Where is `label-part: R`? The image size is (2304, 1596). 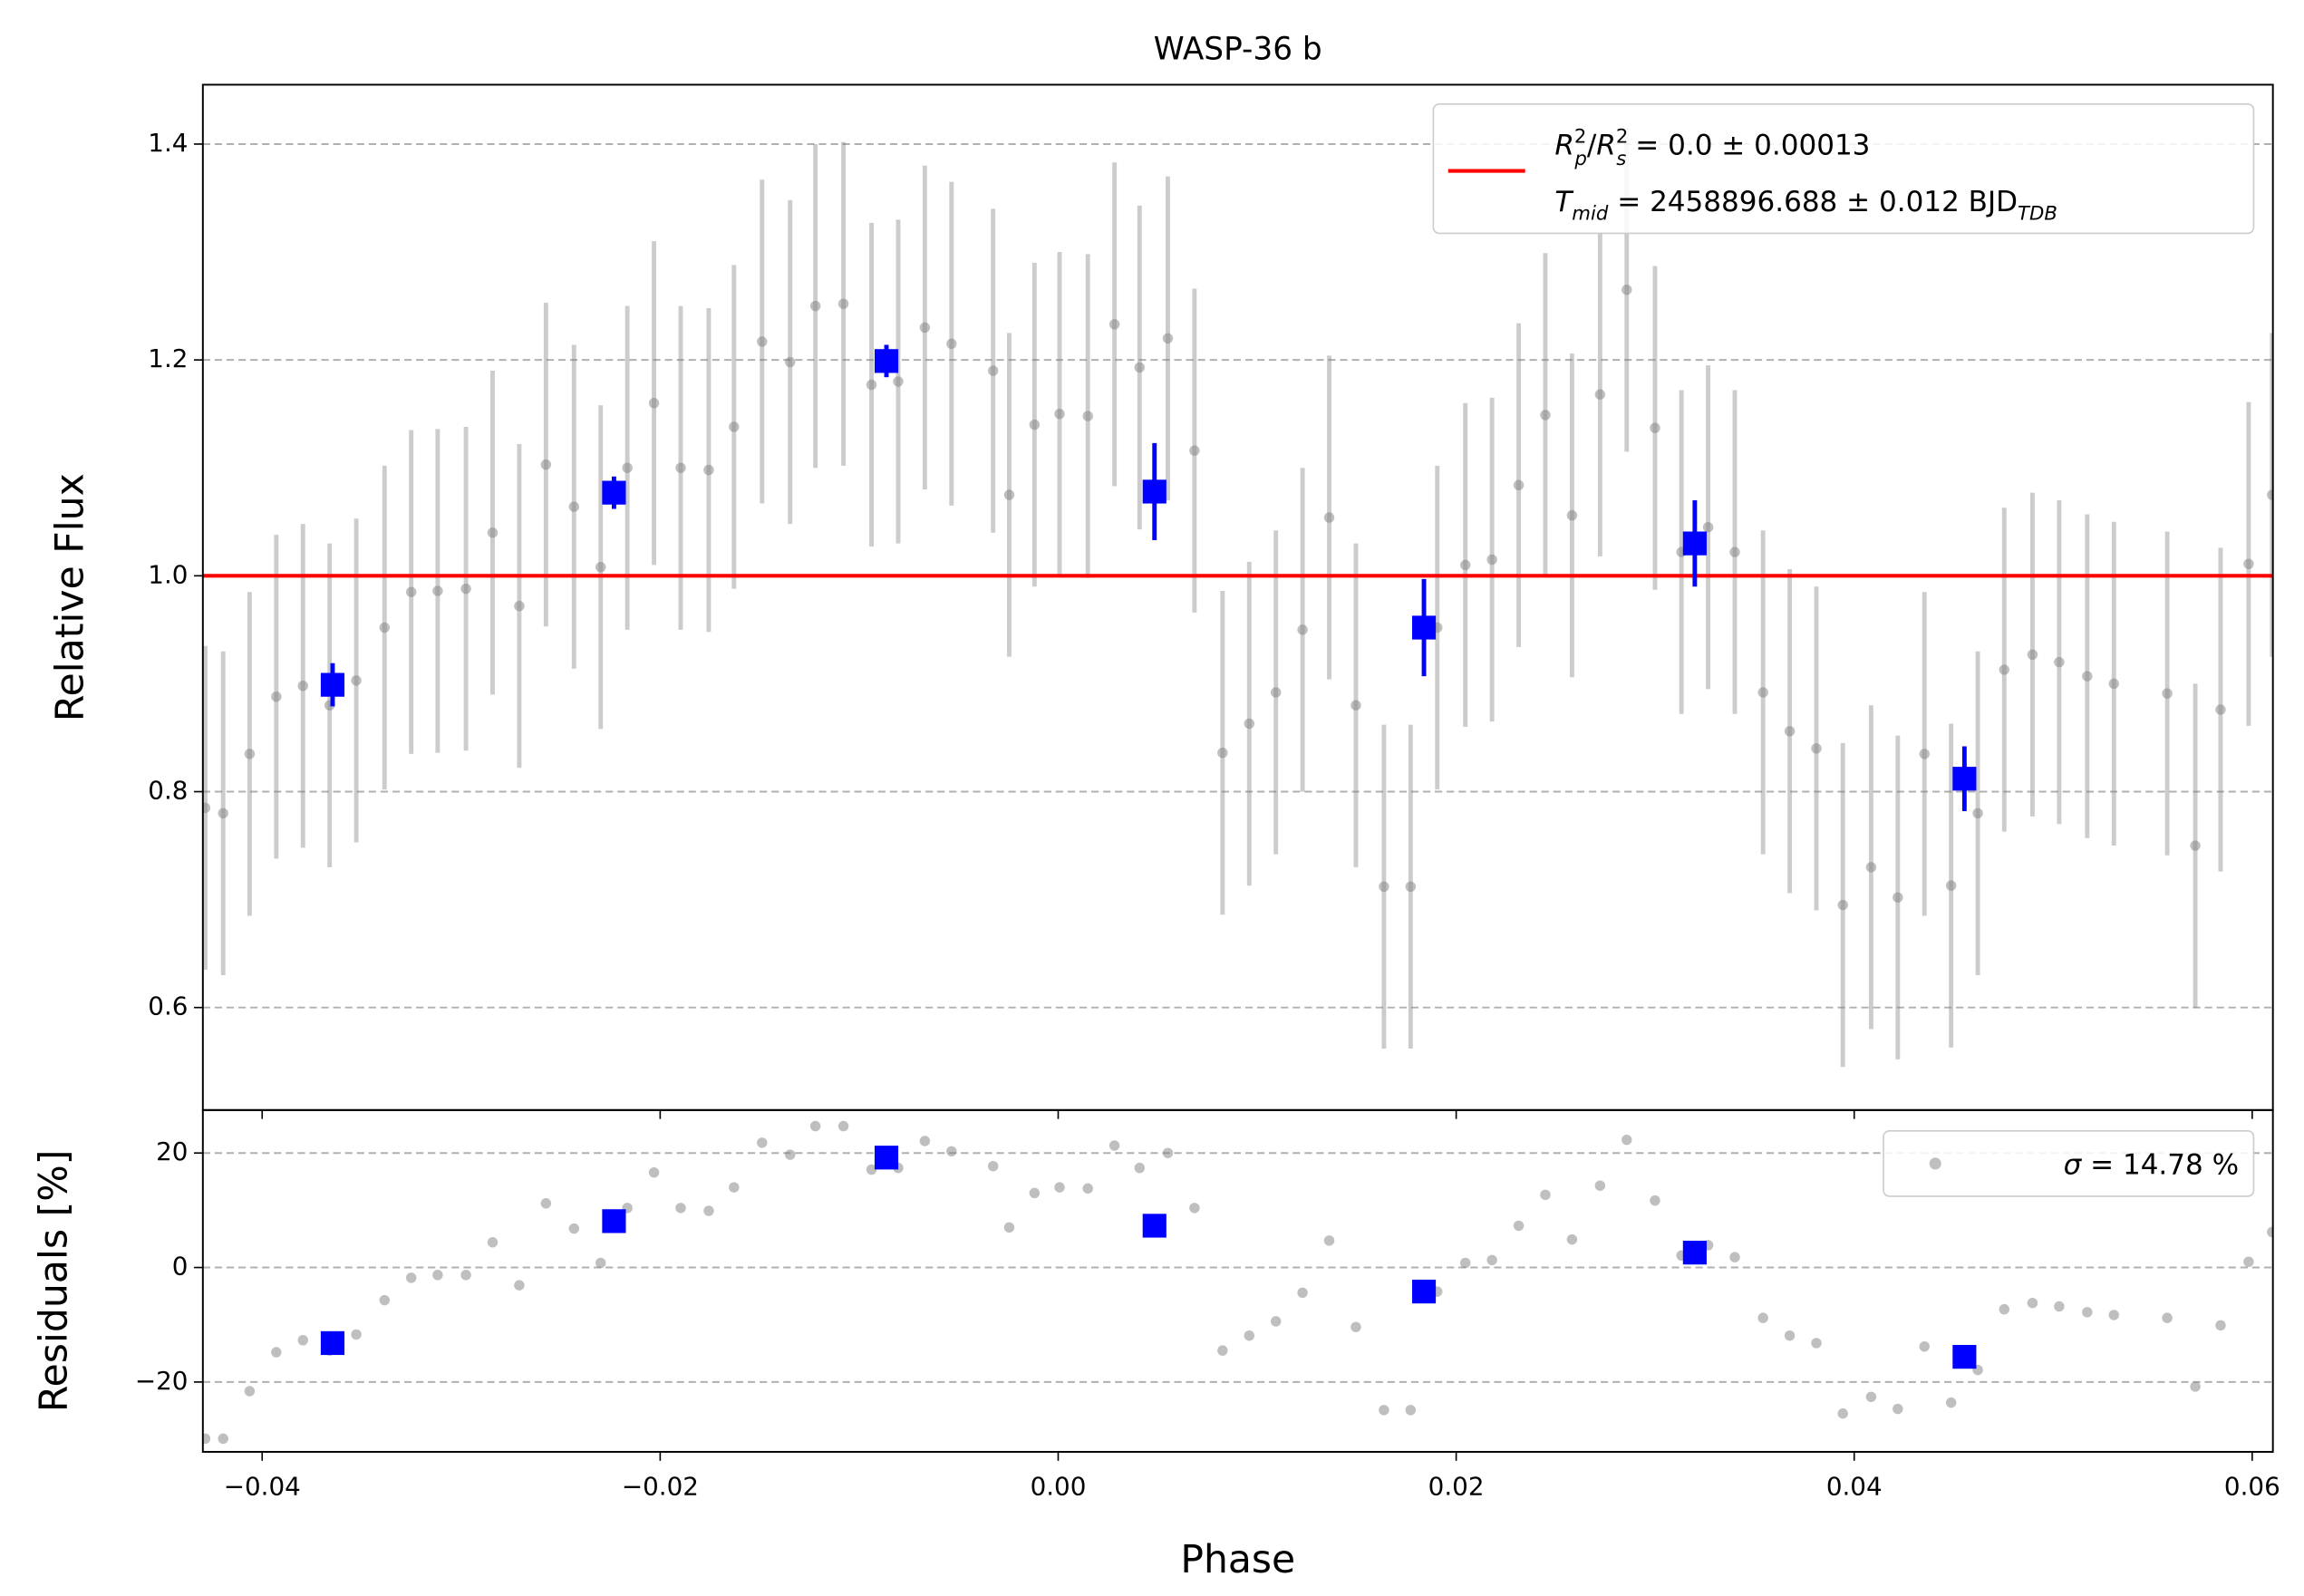
label-part: R is located at coordinates (1564, 145).